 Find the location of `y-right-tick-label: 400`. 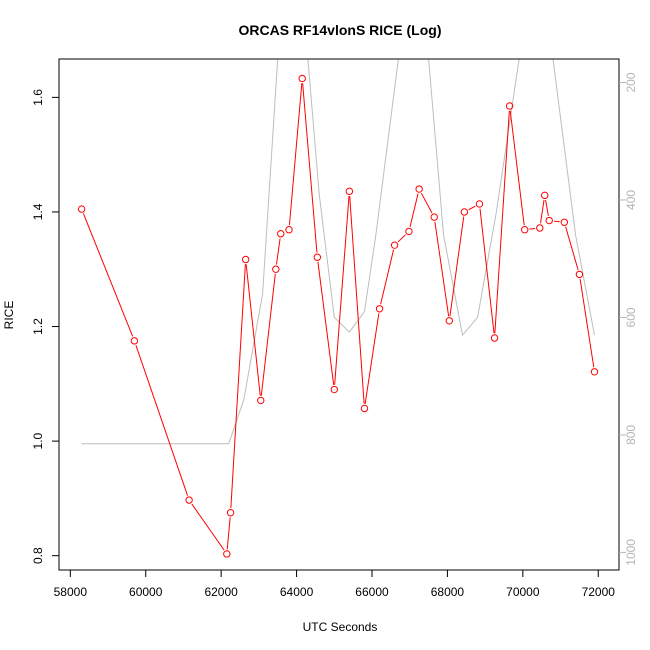

y-right-tick-label: 400 is located at coordinates (631, 200).